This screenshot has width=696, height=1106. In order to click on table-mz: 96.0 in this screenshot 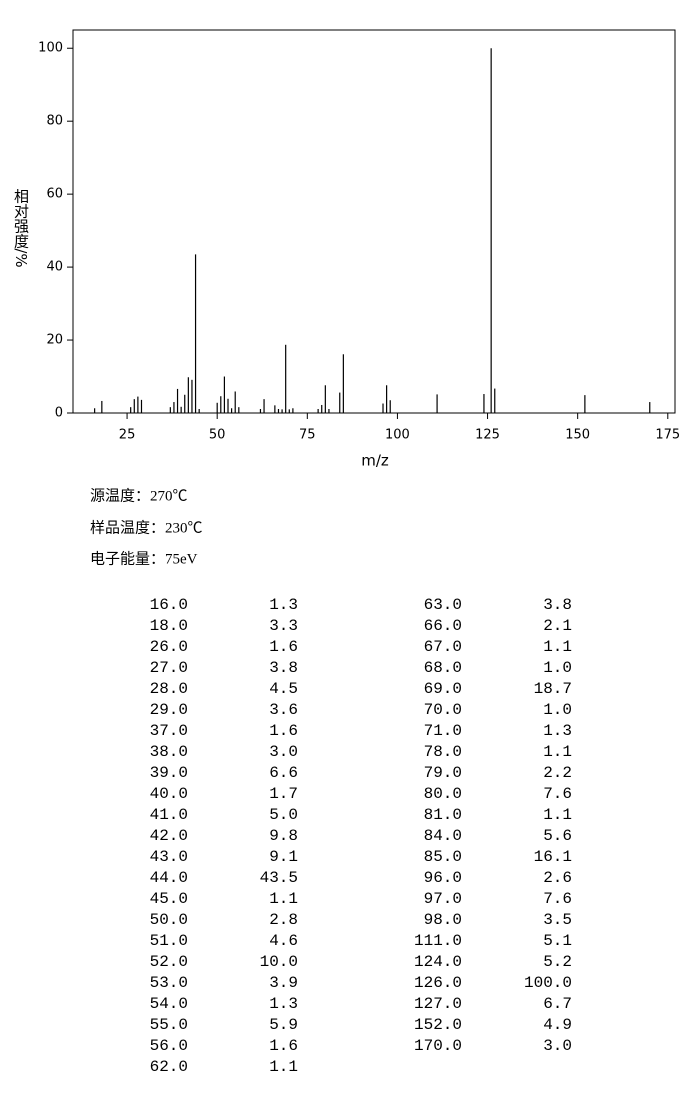, I will do `click(443, 878)`.